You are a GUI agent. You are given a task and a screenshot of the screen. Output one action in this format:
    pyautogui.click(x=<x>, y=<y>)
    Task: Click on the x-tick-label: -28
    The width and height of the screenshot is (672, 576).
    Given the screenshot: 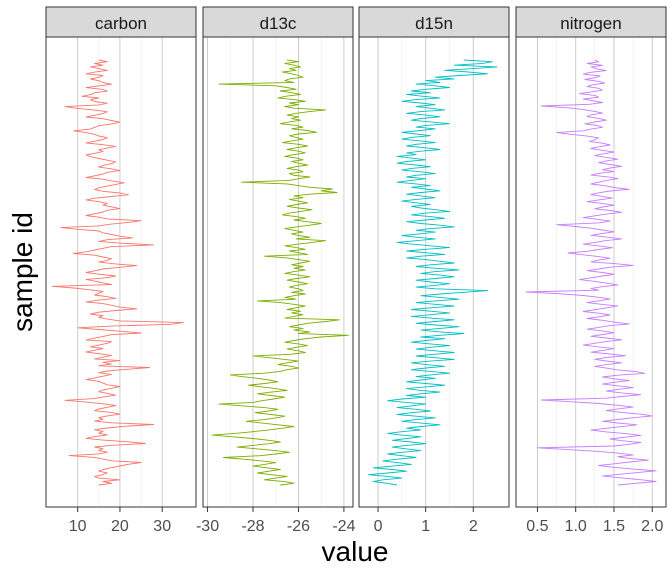 What is the action you would take?
    pyautogui.click(x=252, y=526)
    